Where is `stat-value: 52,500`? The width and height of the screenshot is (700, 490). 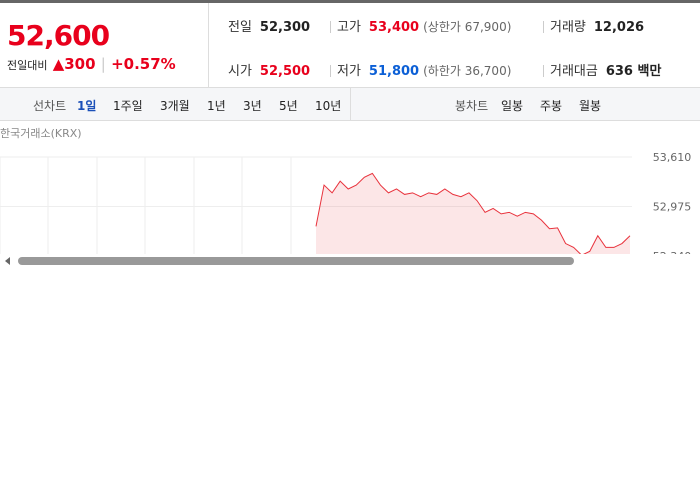
stat-value: 52,500 is located at coordinates (285, 71).